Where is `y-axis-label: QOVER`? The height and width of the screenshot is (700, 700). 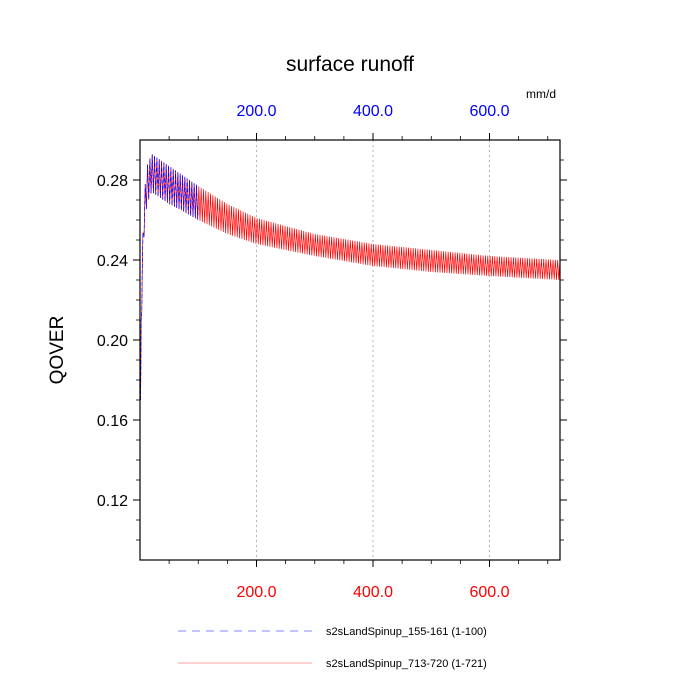 y-axis-label: QOVER is located at coordinates (57, 350).